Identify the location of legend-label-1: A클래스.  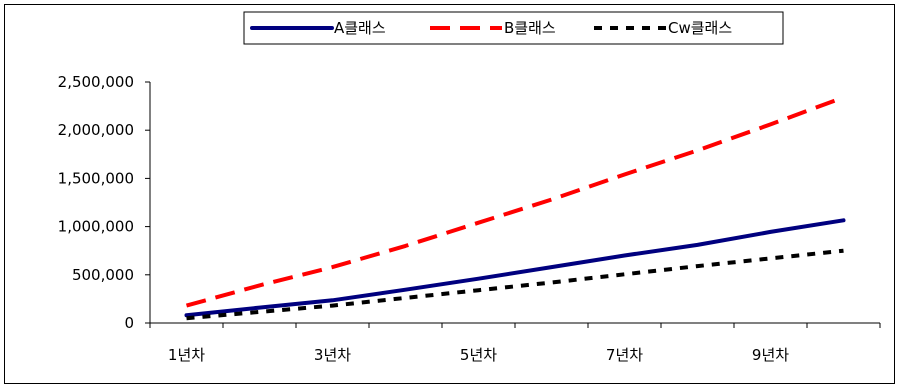
(360, 28).